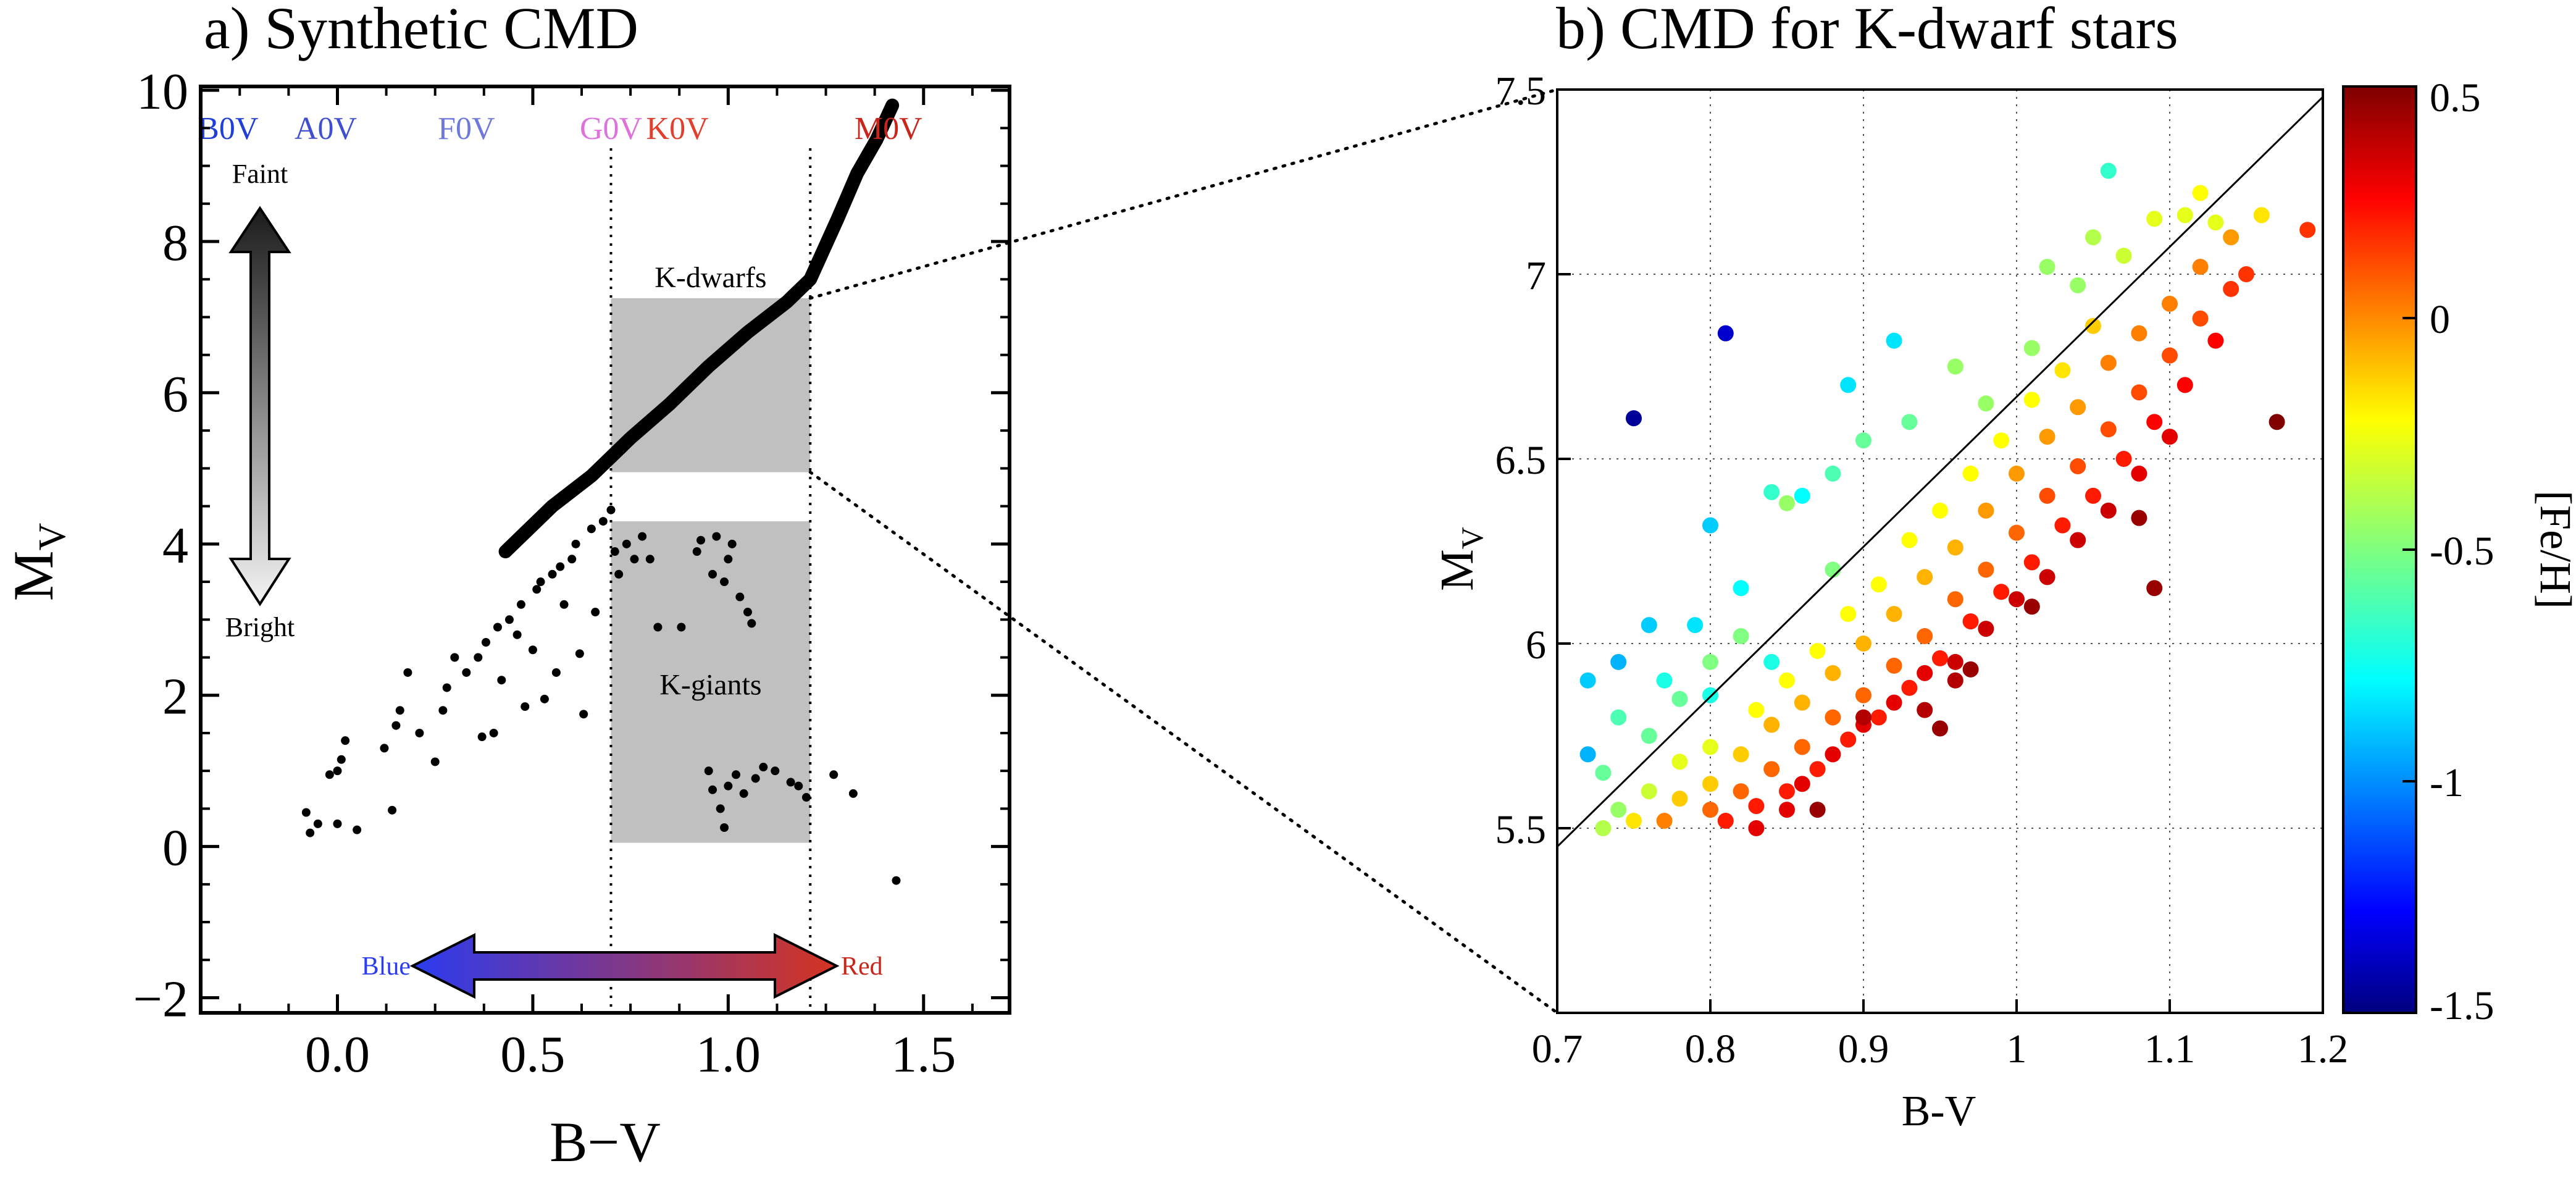  I want to click on panel-a-title: a) Synthetic CMD, so click(421, 30).